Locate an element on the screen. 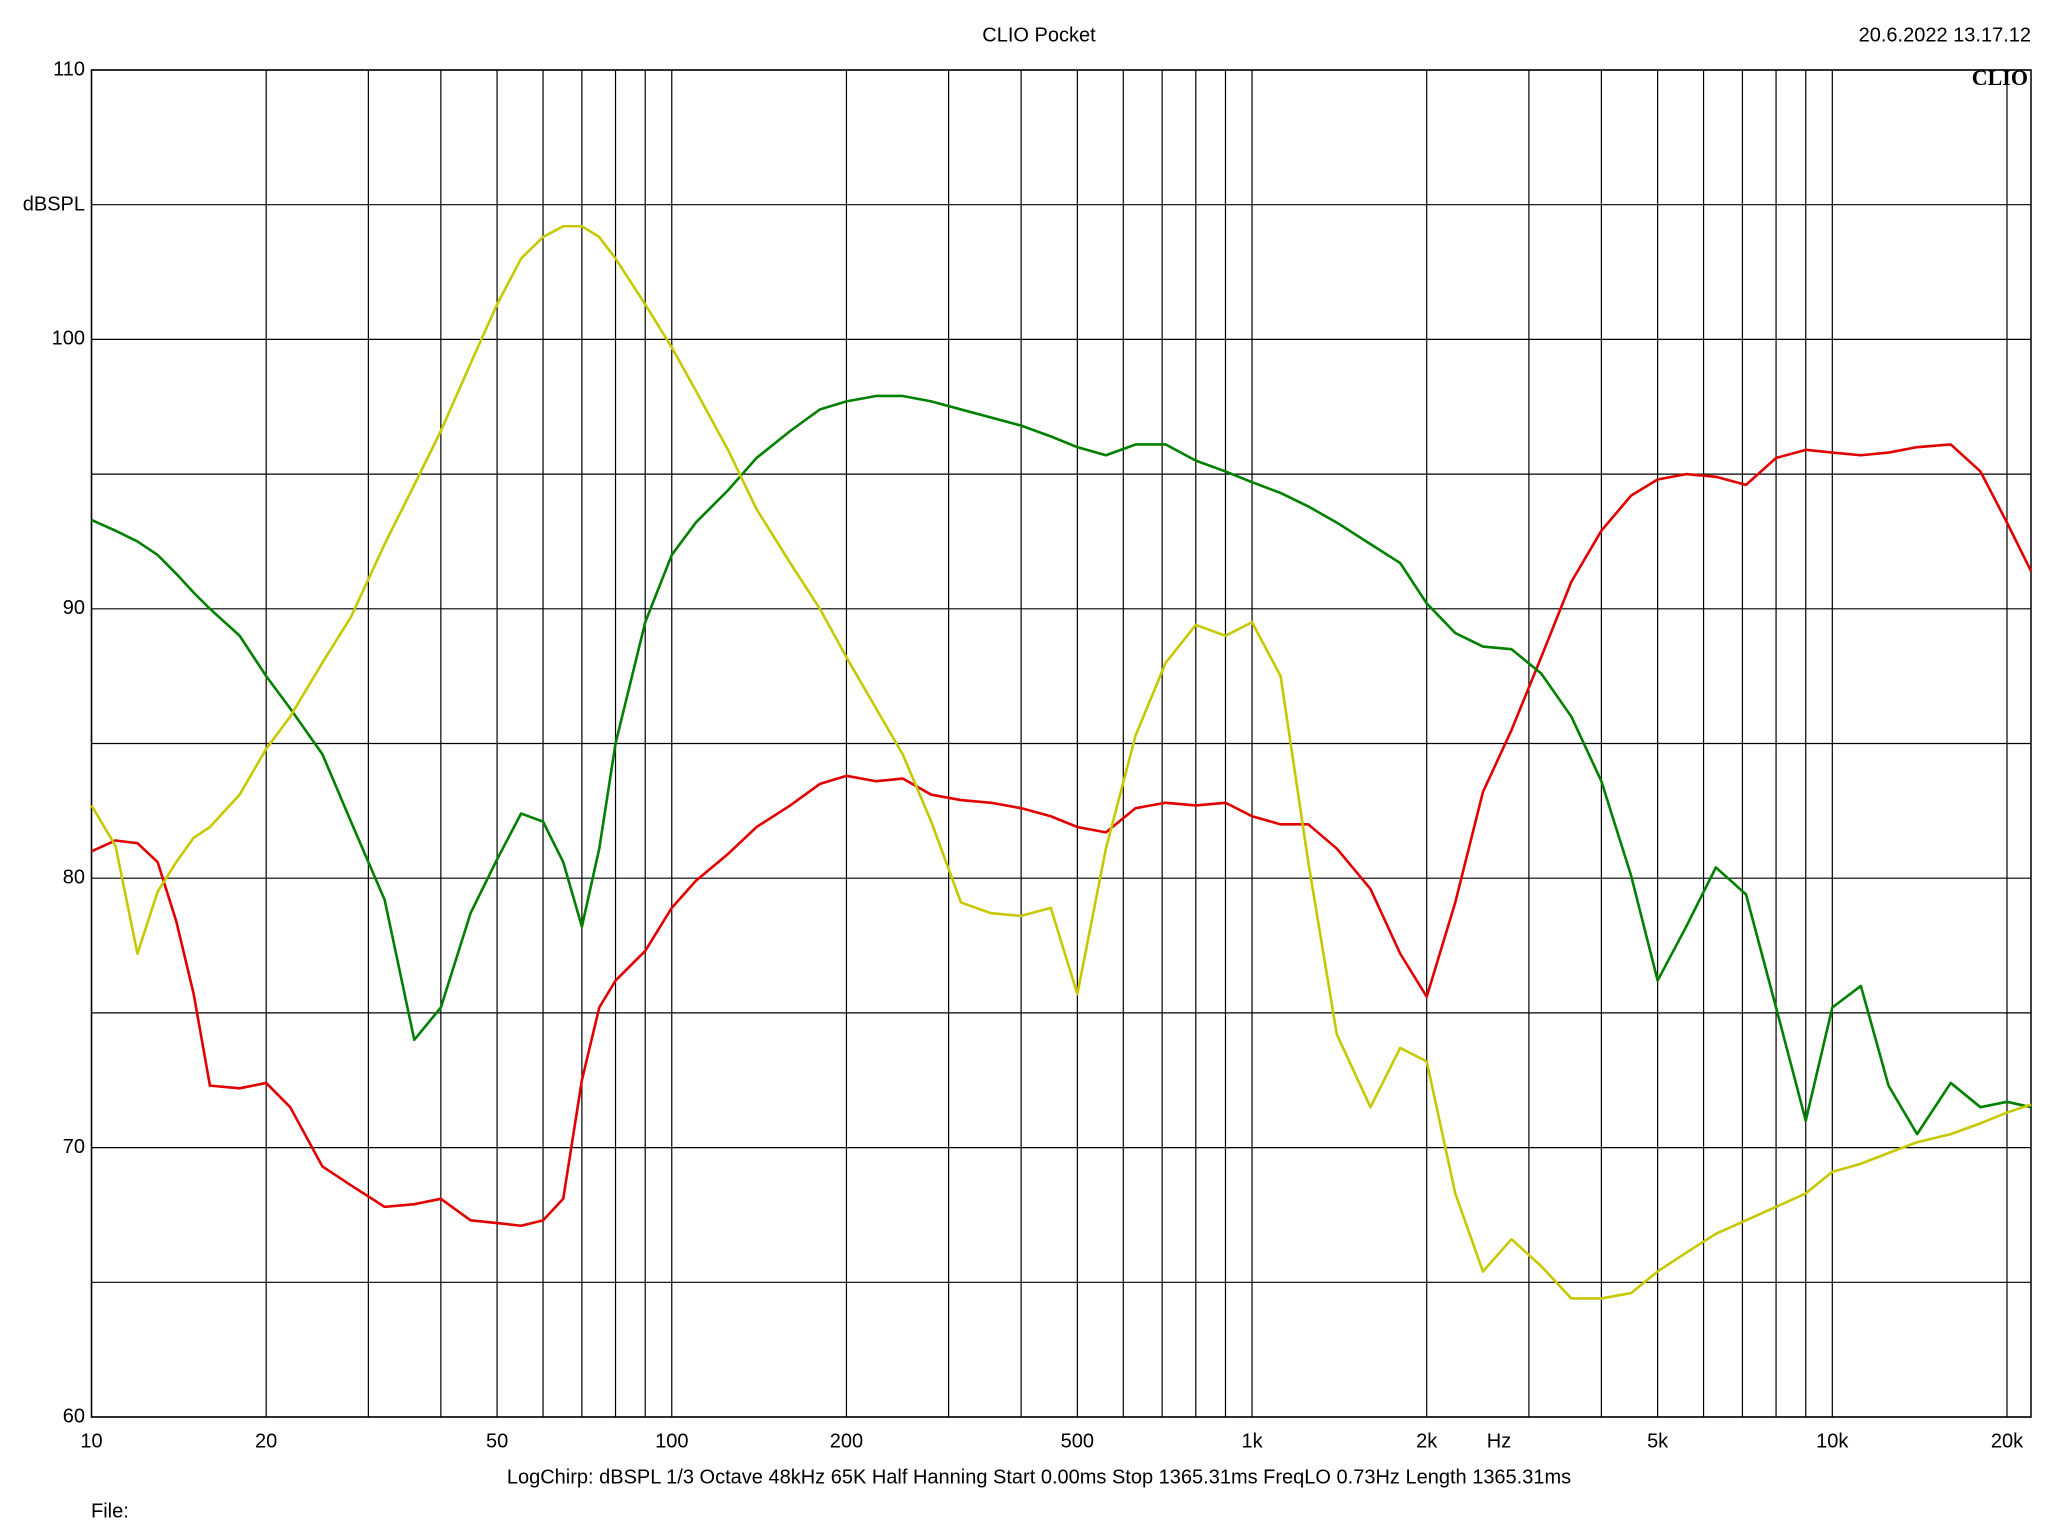 This screenshot has width=2048, height=1536. x-tick-label: 20k is located at coordinates (2007, 1441).